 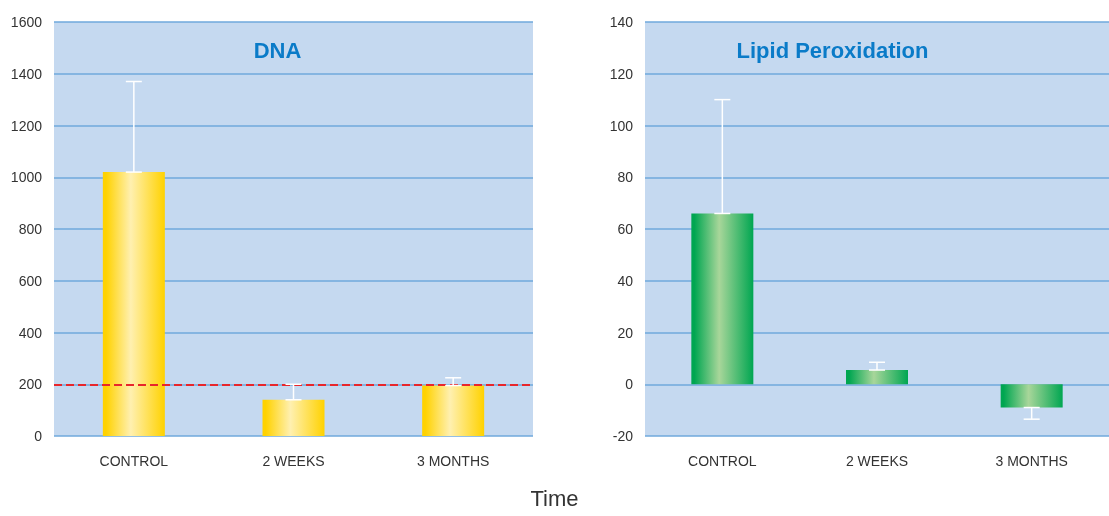 What do you see at coordinates (277, 50) in the screenshot?
I see `text: DNA` at bounding box center [277, 50].